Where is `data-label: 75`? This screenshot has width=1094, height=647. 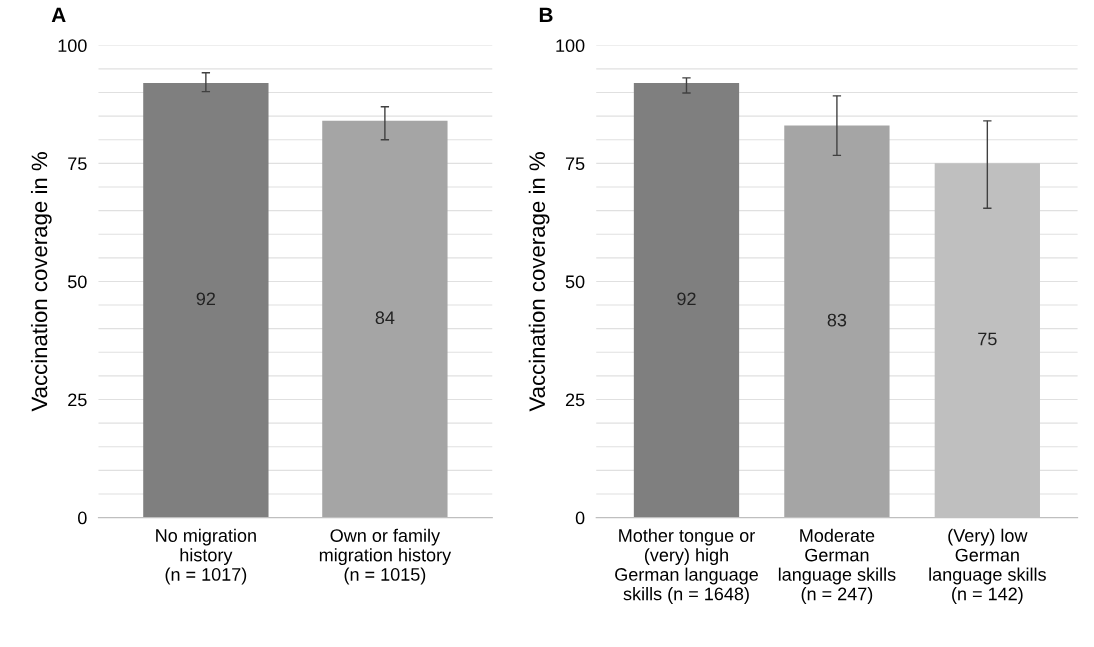 data-label: 75 is located at coordinates (987, 339).